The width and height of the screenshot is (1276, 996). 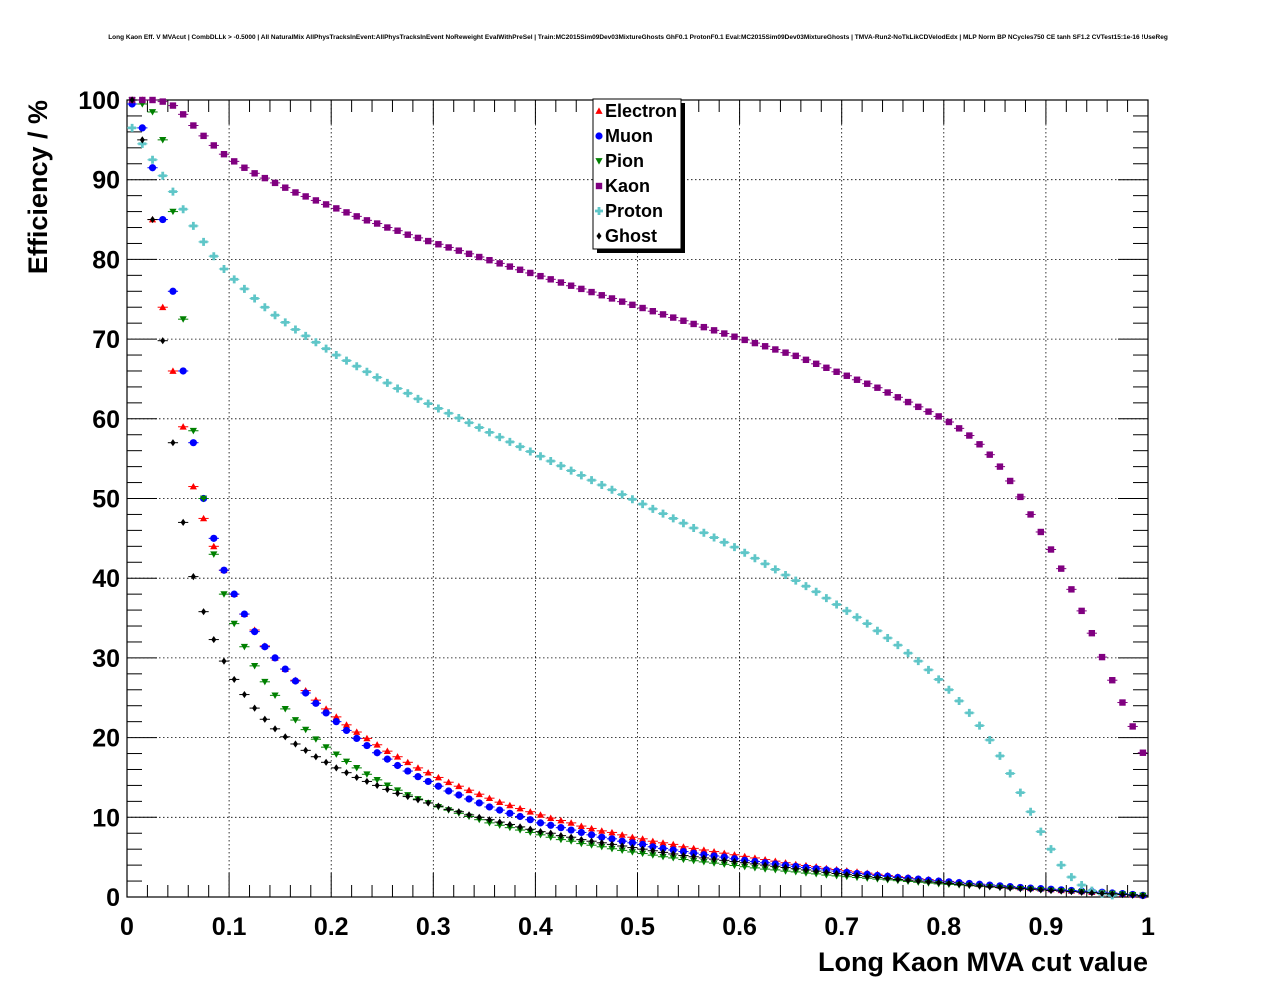 What do you see at coordinates (38, 187) in the screenshot?
I see `y-axis-title: Efficiency / %` at bounding box center [38, 187].